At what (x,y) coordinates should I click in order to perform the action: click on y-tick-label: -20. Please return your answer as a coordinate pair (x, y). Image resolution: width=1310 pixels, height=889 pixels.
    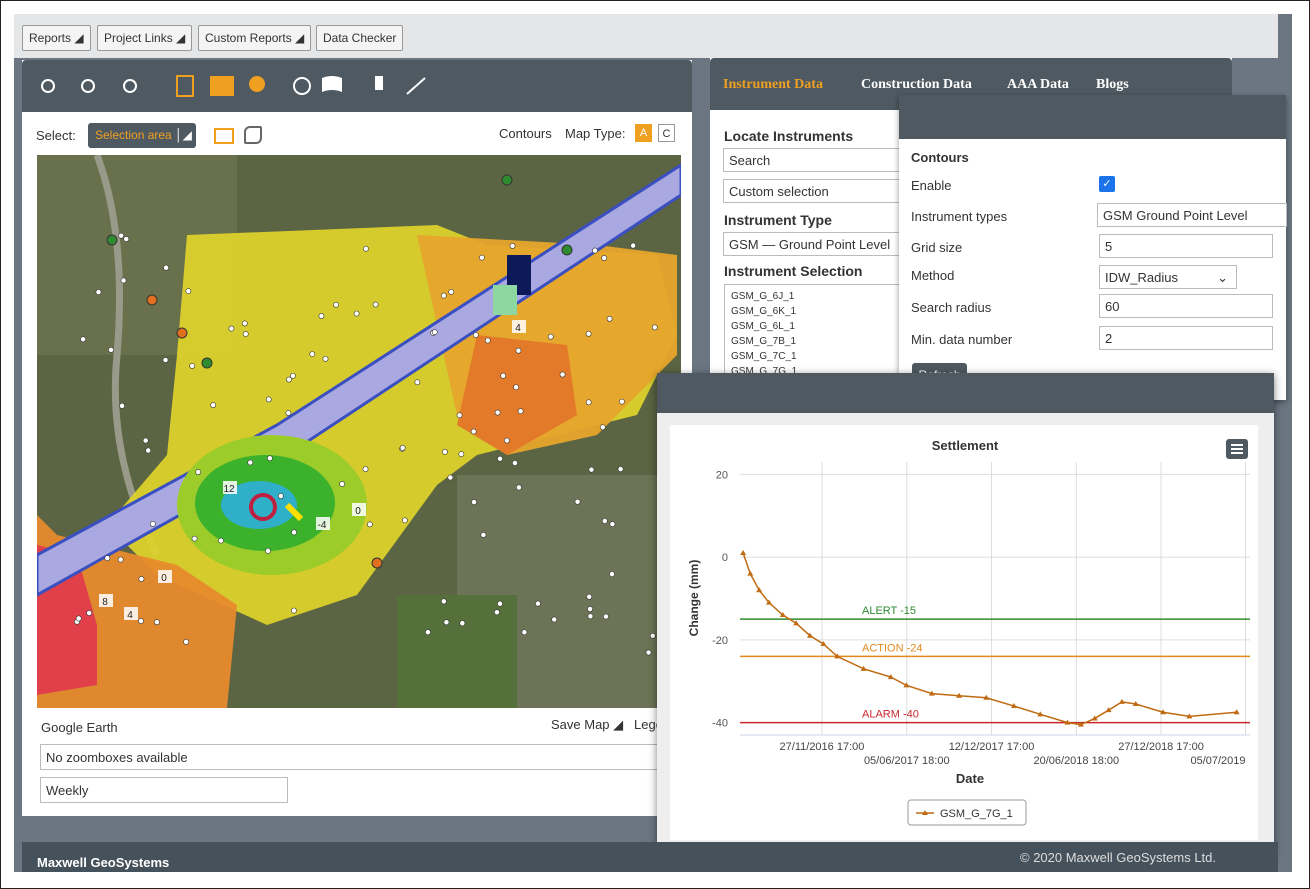
    Looking at the image, I should click on (720, 641).